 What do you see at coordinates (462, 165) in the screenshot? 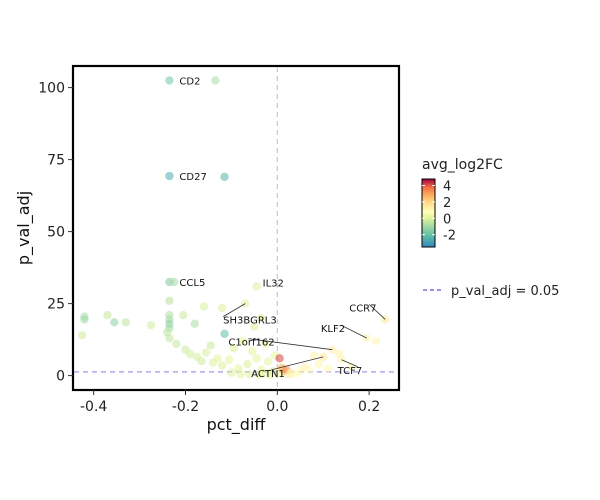
I see `color-legend-title: avg_log2FC` at bounding box center [462, 165].